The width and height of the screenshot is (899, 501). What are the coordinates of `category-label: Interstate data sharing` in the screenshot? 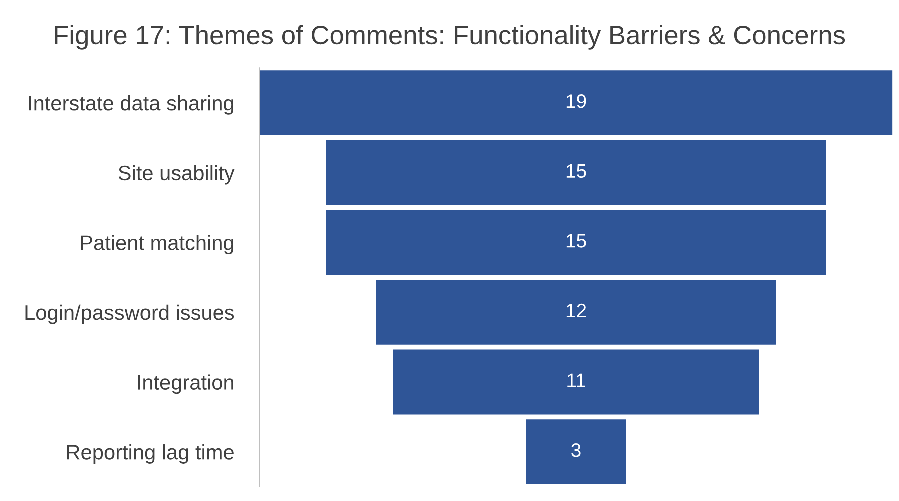 It's located at (131, 105).